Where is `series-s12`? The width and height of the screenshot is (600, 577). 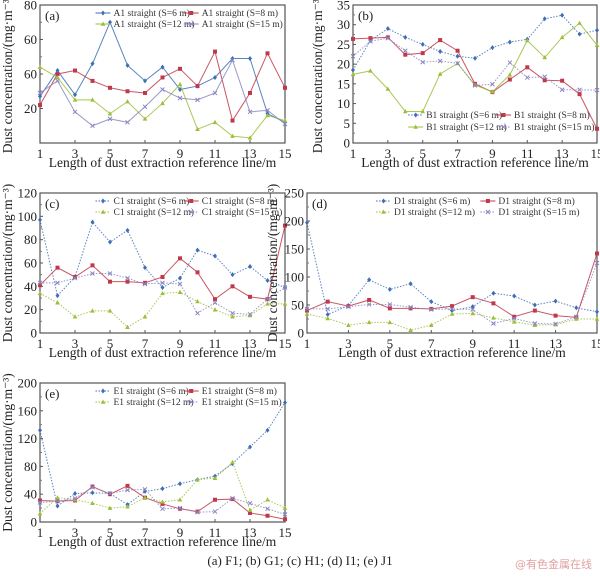
series-s12 is located at coordinates (162, 309).